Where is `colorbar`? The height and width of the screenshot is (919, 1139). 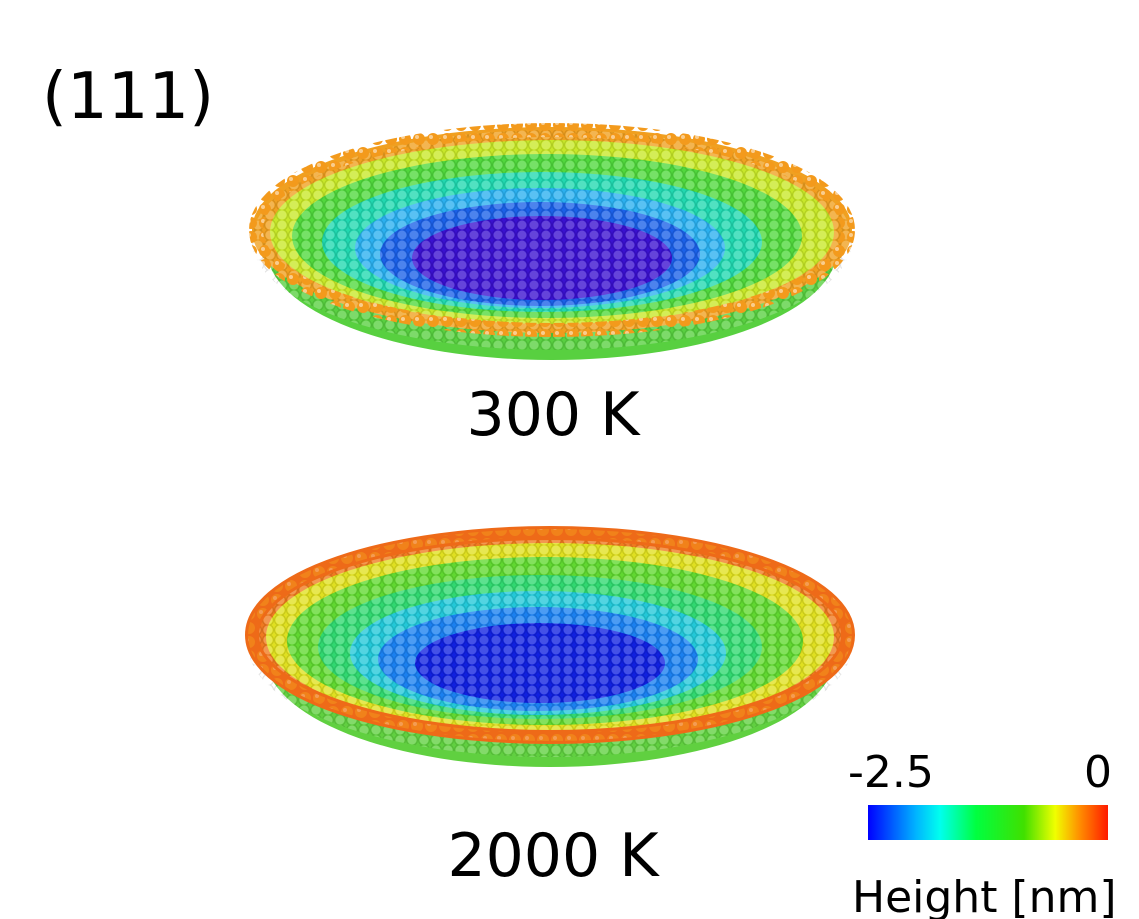
colorbar is located at coordinates (988, 822).